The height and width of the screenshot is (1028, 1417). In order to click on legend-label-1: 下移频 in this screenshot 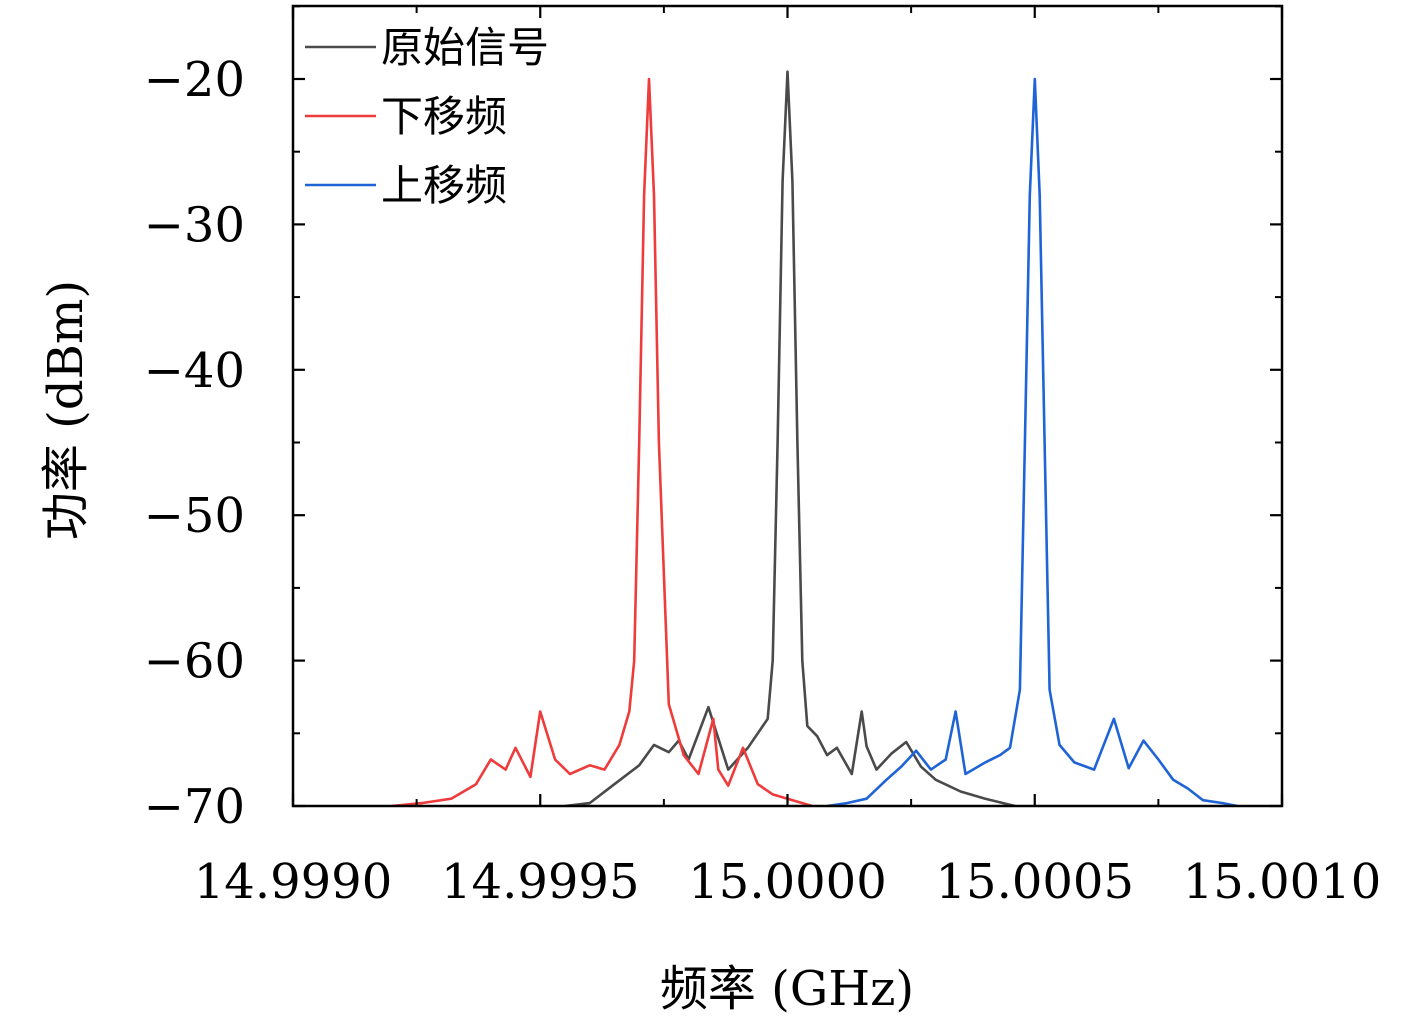, I will do `click(444, 116)`.